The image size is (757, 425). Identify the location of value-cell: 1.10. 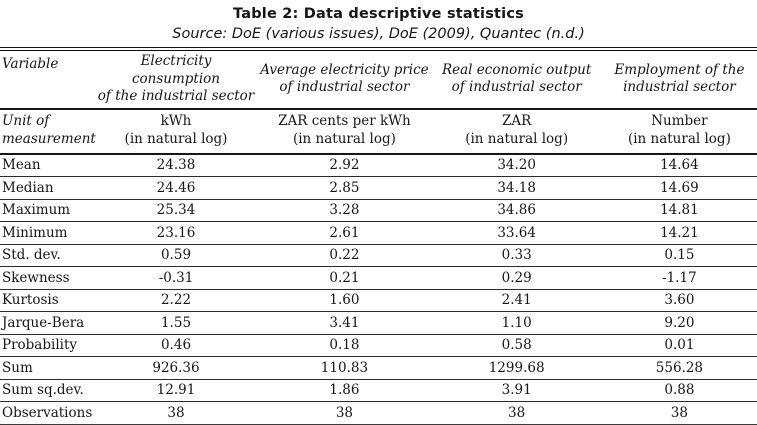
(516, 323).